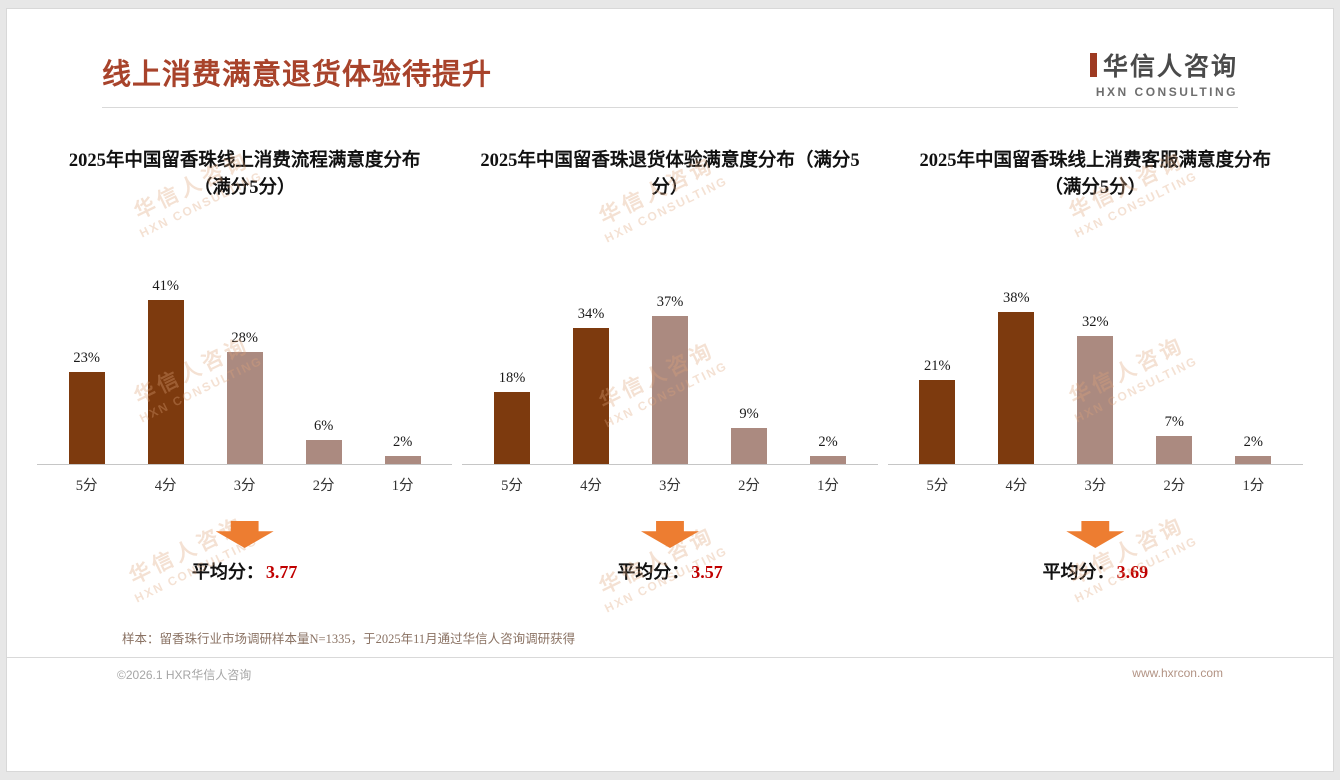  I want to click on bar-column: 7%, so click(1174, 349).